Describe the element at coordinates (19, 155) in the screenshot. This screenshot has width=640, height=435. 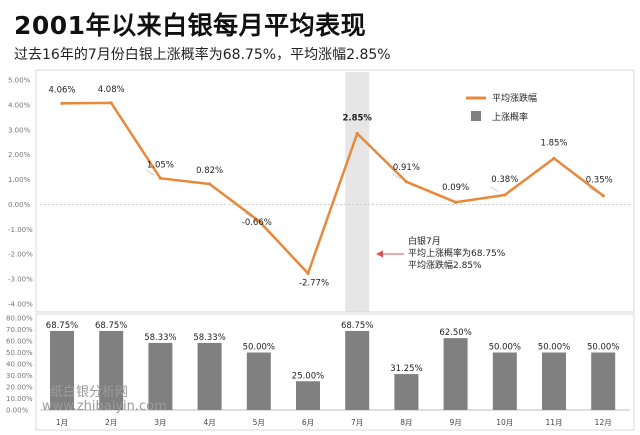
I see `line-ytick-label: 2.00%` at that location.